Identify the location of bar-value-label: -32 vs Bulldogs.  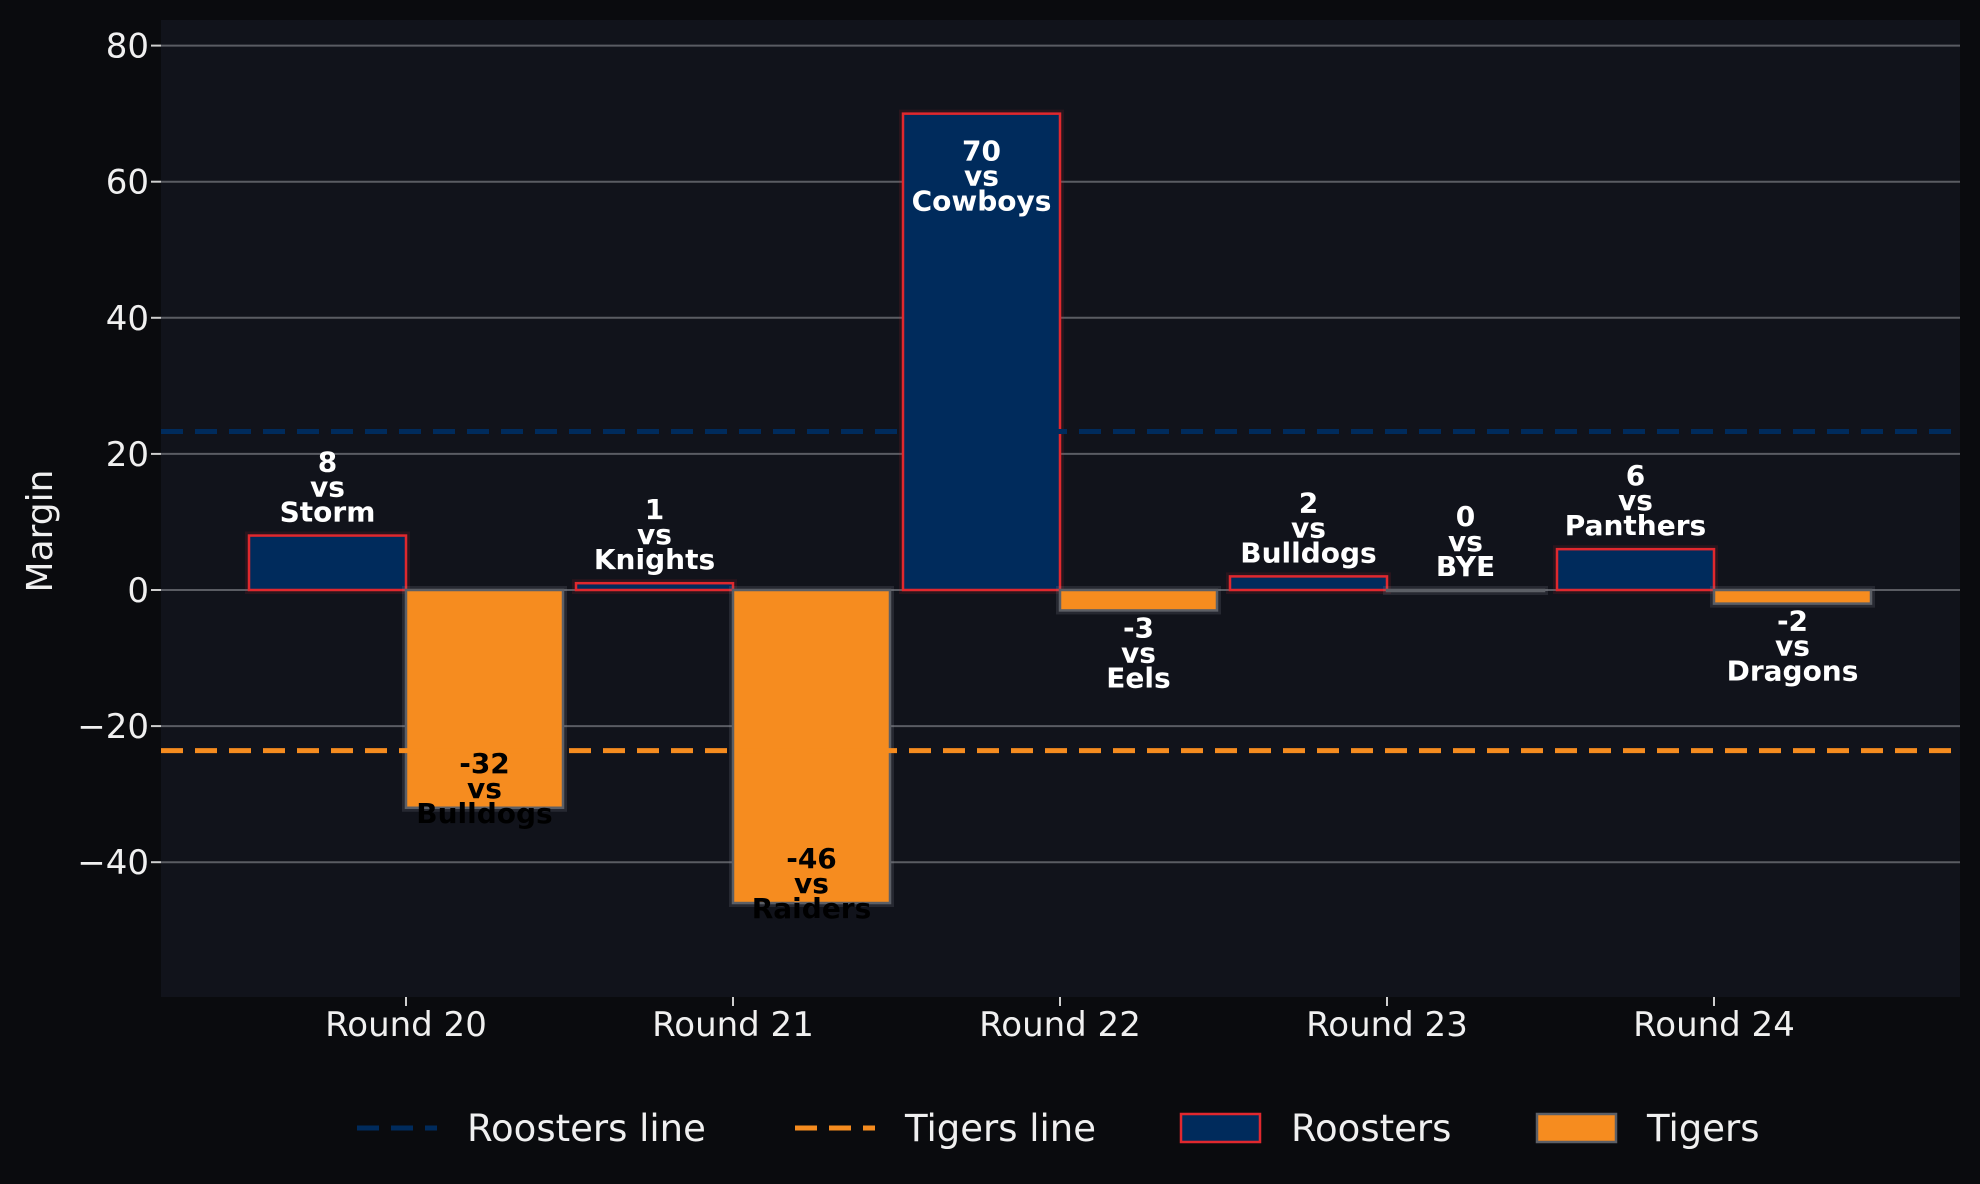
(484, 788).